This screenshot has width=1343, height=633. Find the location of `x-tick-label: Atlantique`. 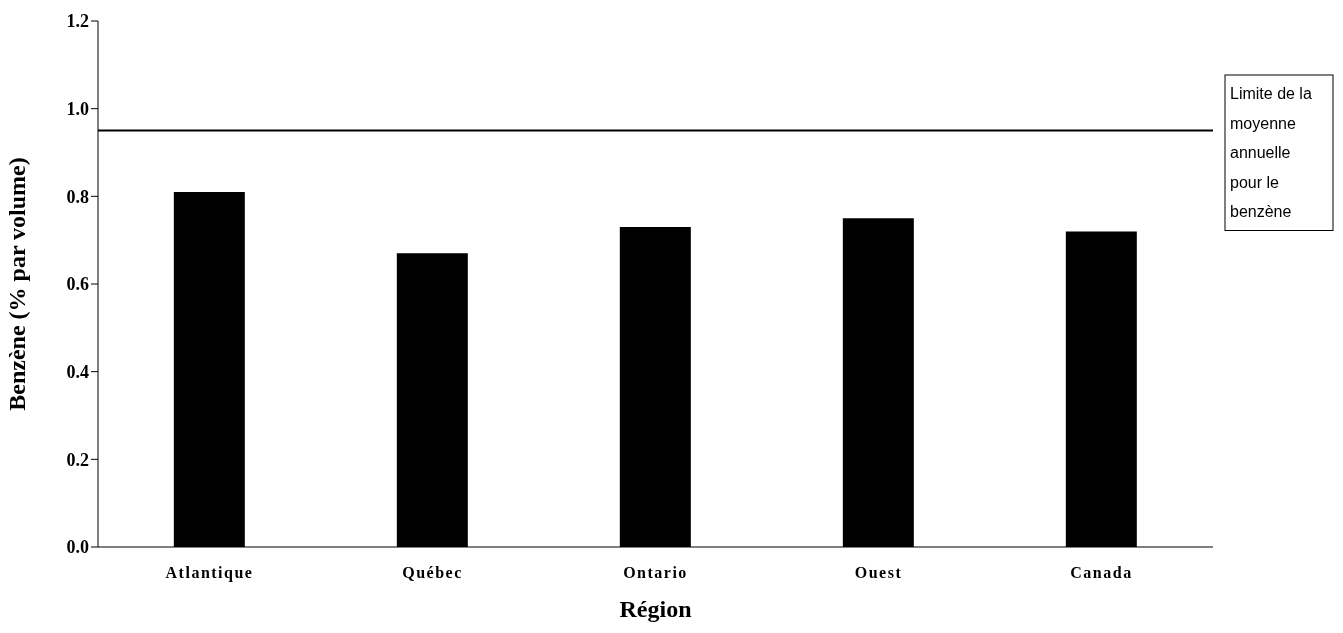

x-tick-label: Atlantique is located at coordinates (209, 573).